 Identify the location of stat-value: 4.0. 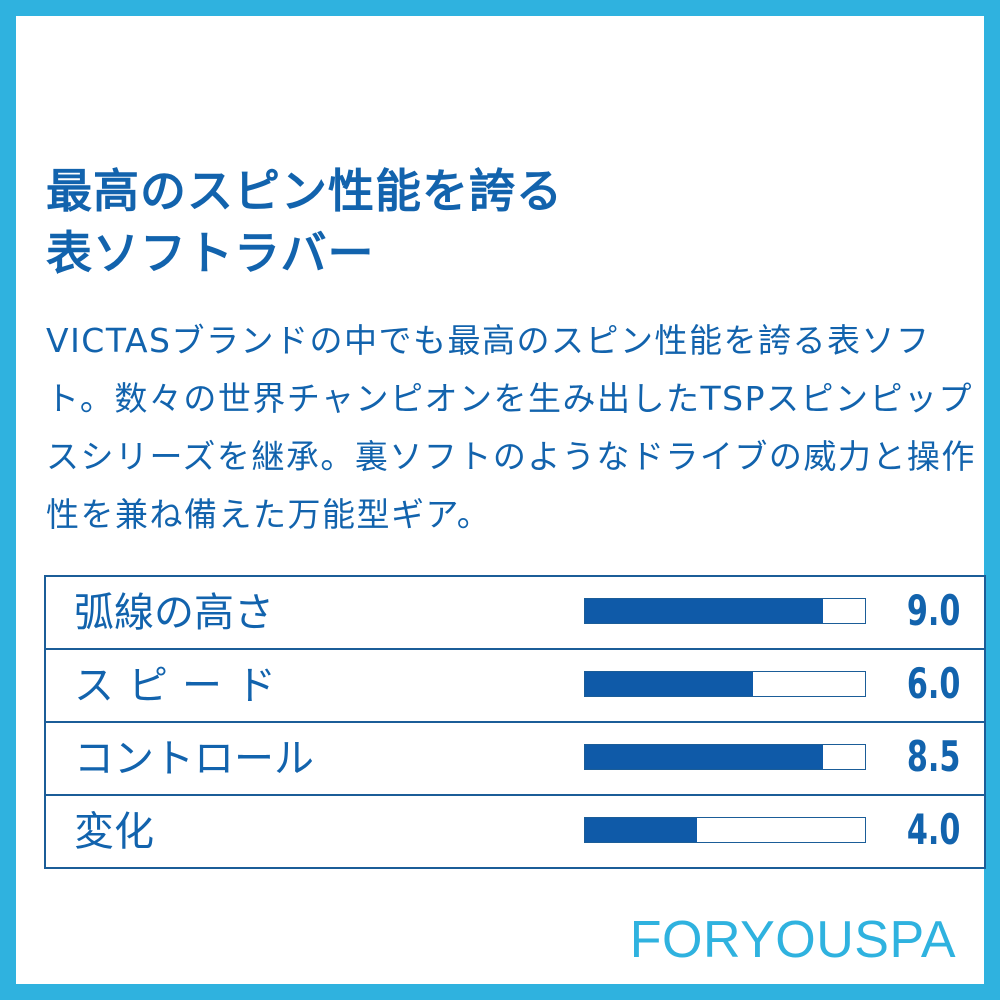
(933, 829).